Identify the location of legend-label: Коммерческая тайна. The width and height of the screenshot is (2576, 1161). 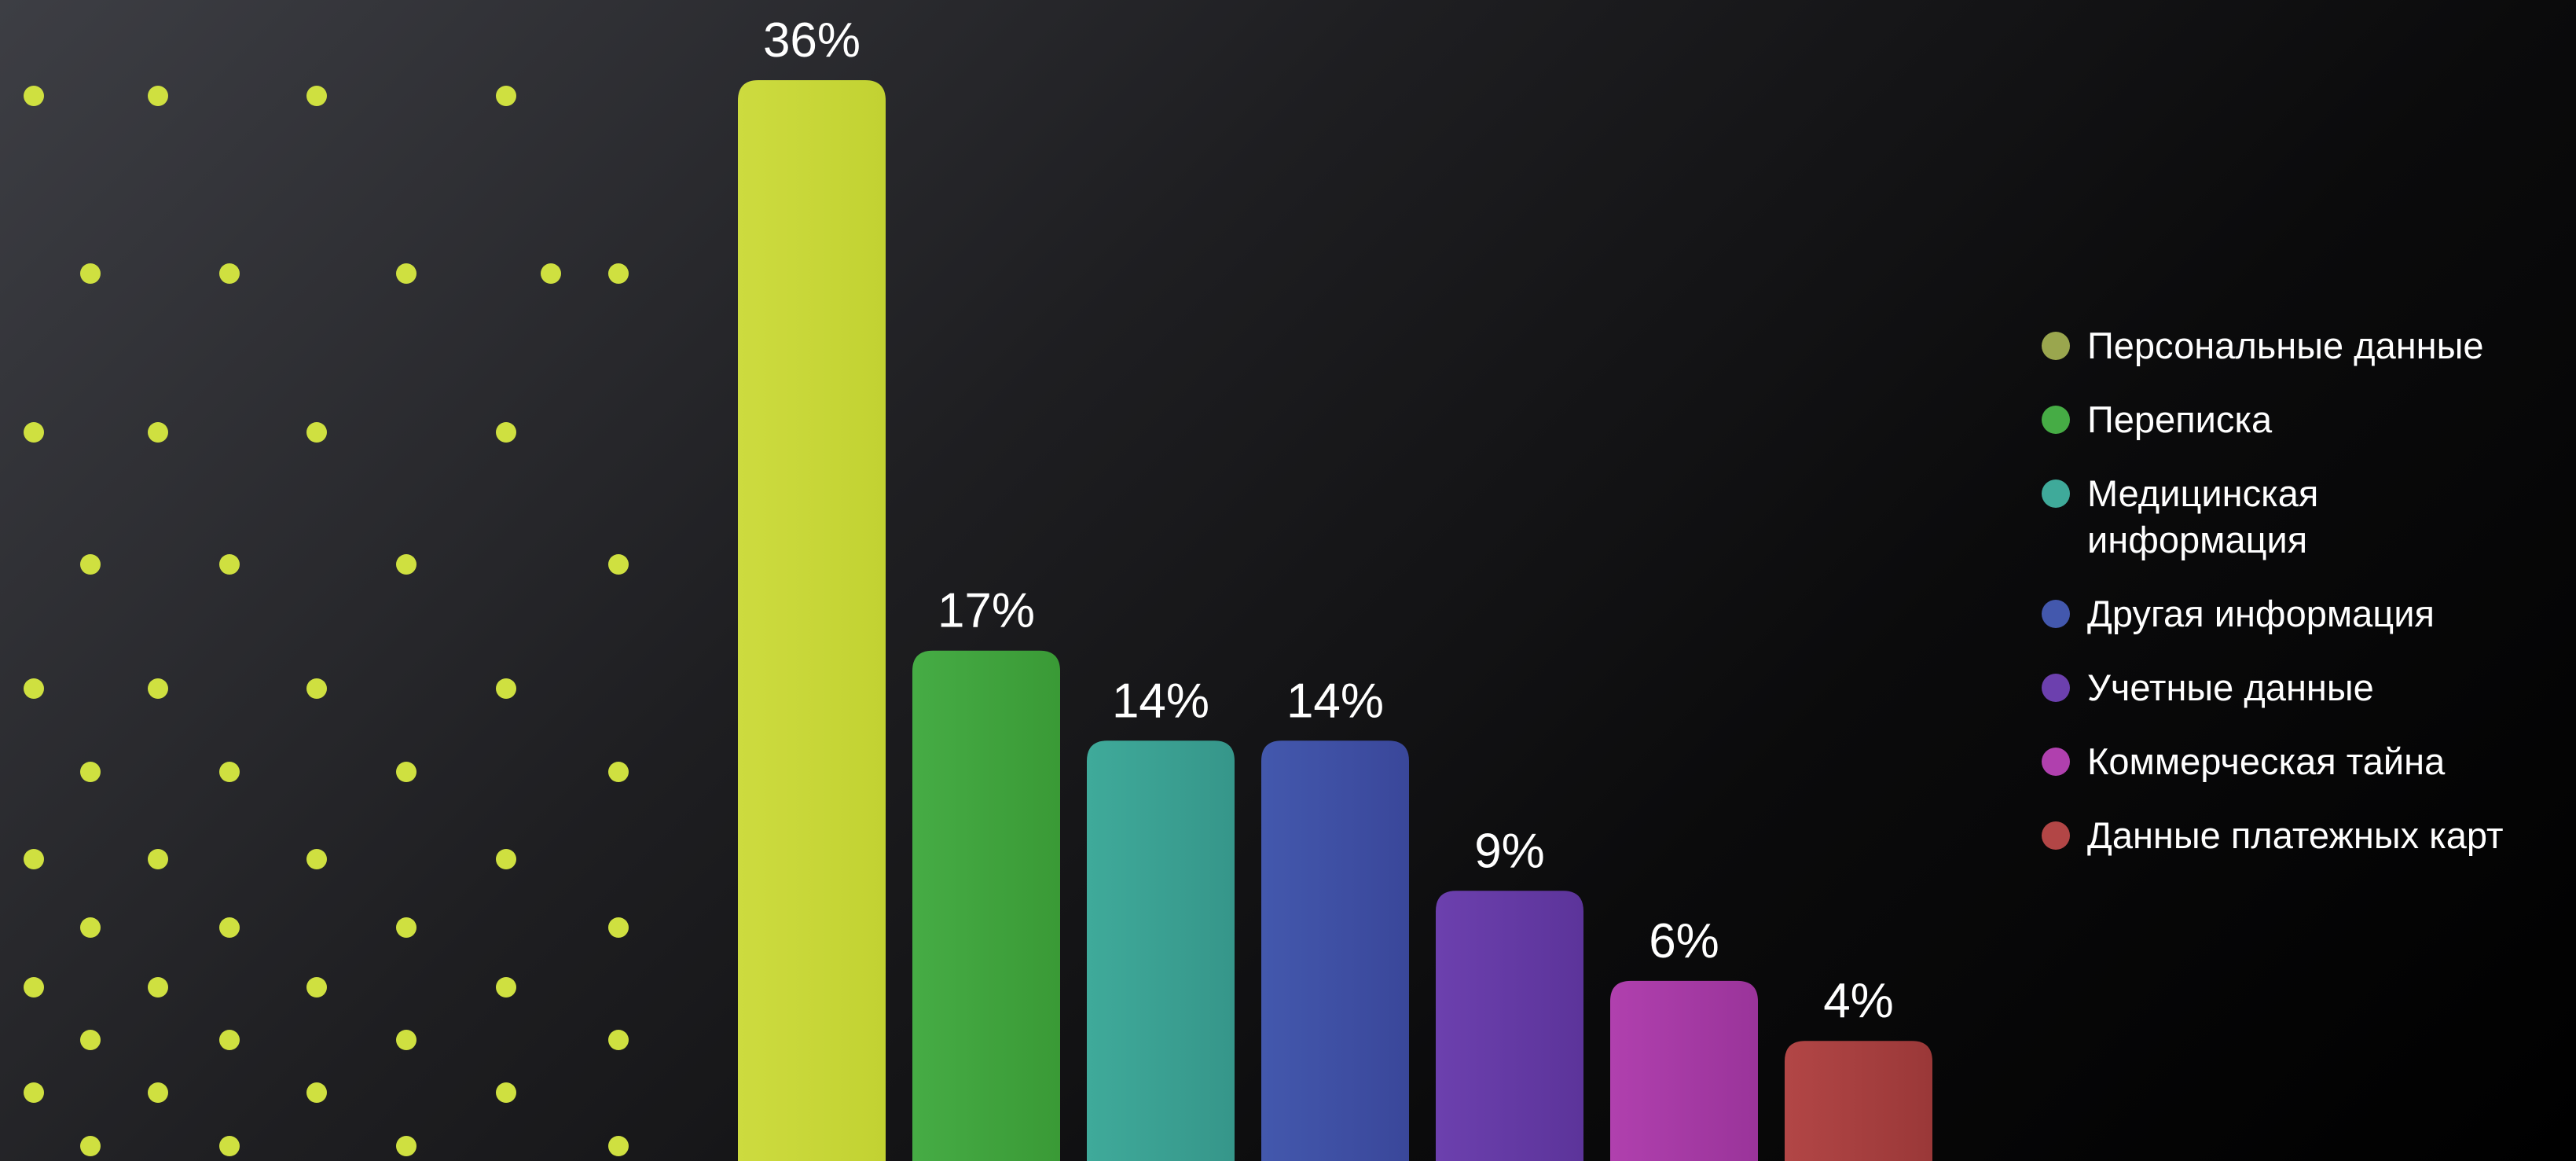
(2266, 761).